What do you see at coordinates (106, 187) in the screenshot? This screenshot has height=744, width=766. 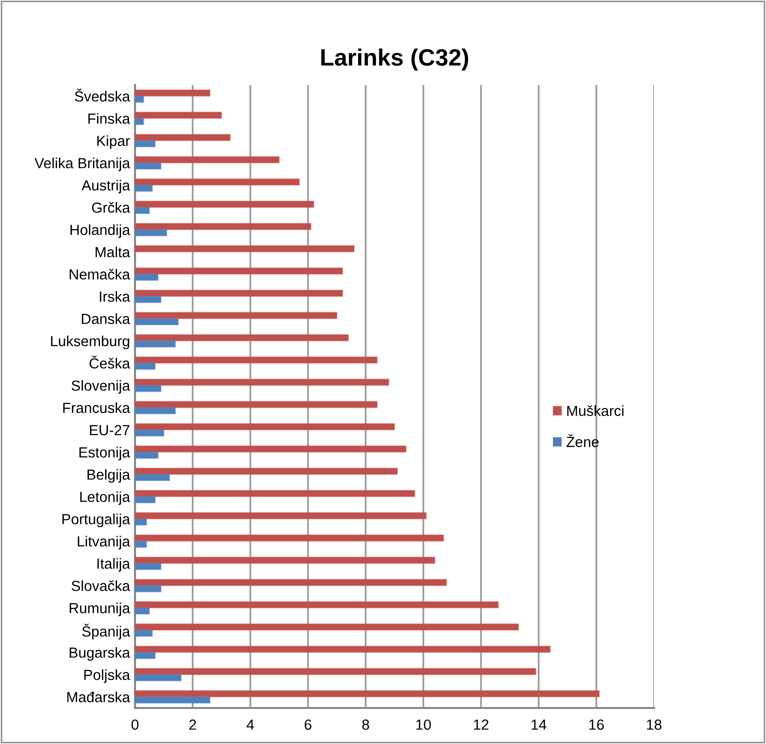 I see `y-tick-label: Austrija` at bounding box center [106, 187].